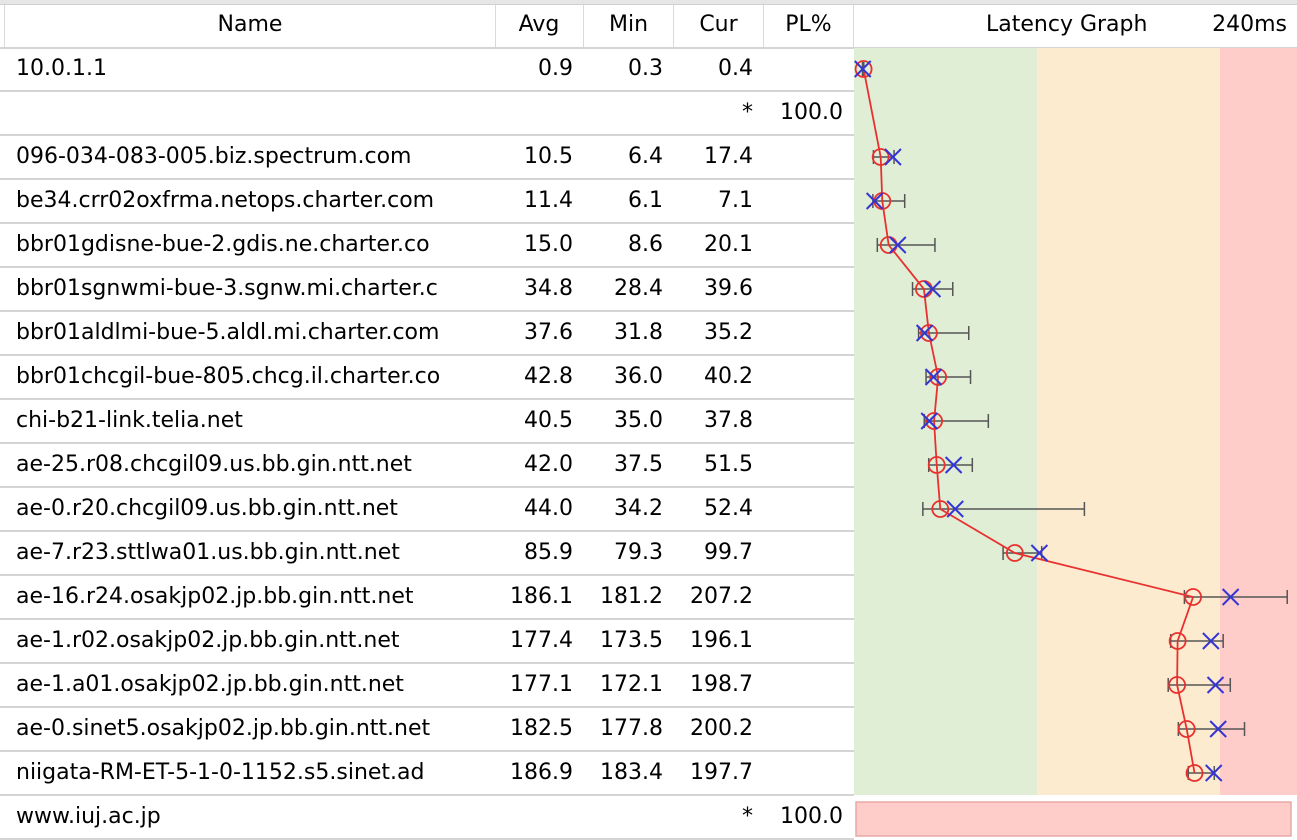  I want to click on table-row: 10.0.1.1 0.9 0.3 0.4, so click(427, 70).